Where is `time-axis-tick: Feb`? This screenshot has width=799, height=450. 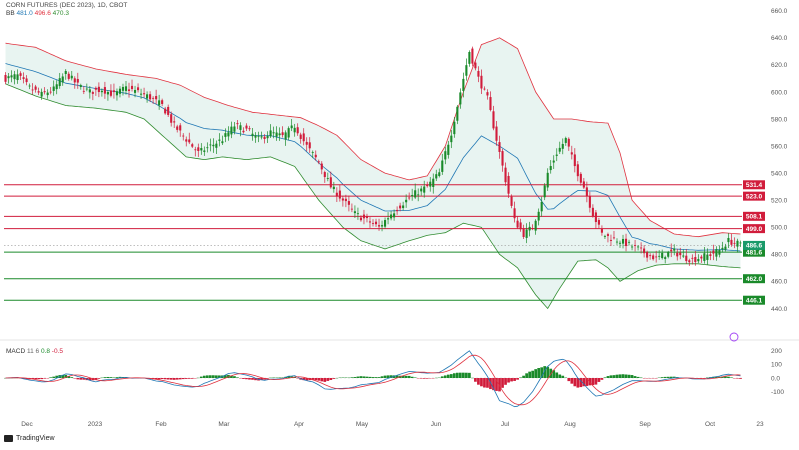
time-axis-tick: Feb is located at coordinates (161, 424).